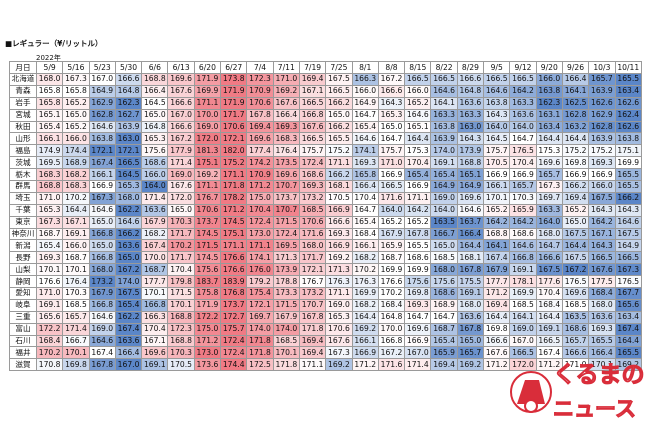 This screenshot has width=650, height=433. What do you see at coordinates (575, 91) in the screenshot?
I see `price-cell: 164.1` at bounding box center [575, 91].